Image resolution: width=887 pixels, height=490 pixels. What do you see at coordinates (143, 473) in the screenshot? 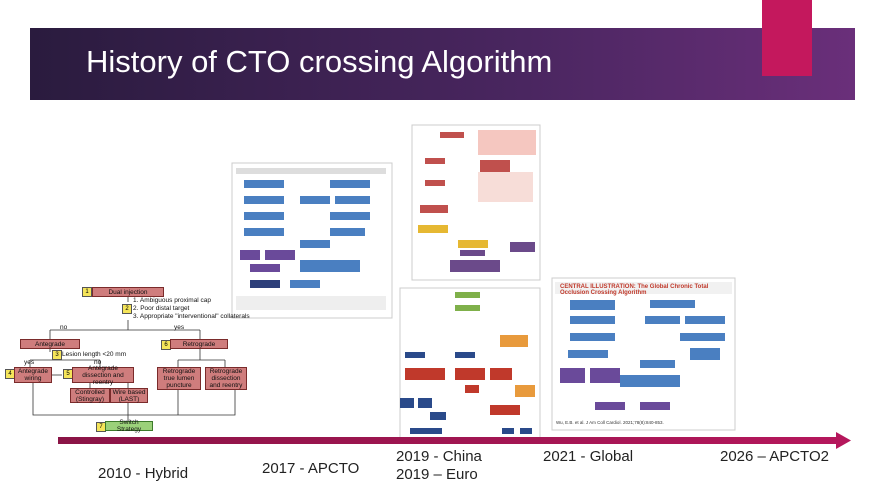
I see `timeline-label: 2010 - Hybrid` at bounding box center [143, 473].